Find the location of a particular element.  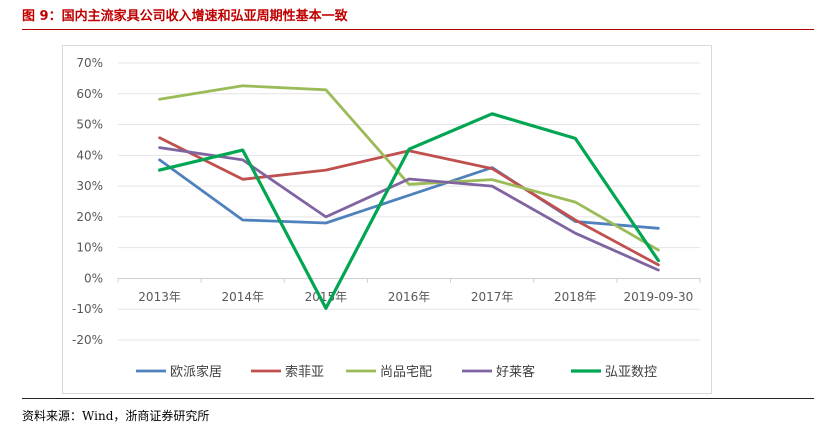

x-tick-label: 2019-09-30 is located at coordinates (659, 297).